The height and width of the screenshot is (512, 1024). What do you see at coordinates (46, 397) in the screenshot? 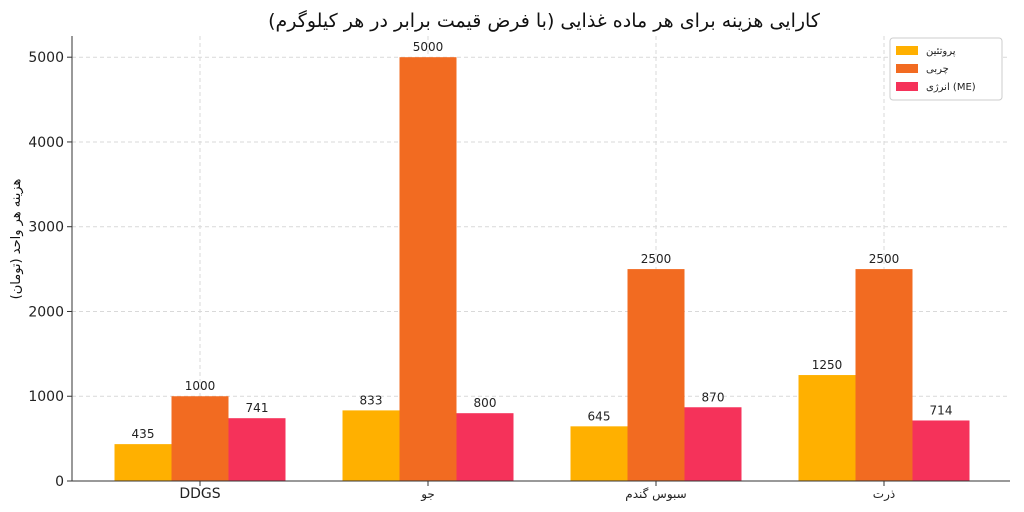
I see `y-tick-label: 1000` at bounding box center [46, 397].